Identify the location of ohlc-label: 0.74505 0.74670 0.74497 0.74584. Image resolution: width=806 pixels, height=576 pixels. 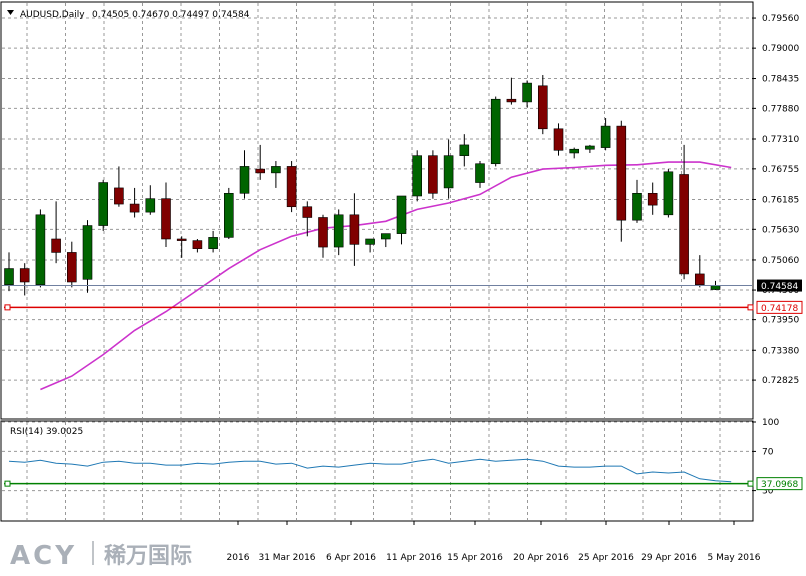
(171, 15).